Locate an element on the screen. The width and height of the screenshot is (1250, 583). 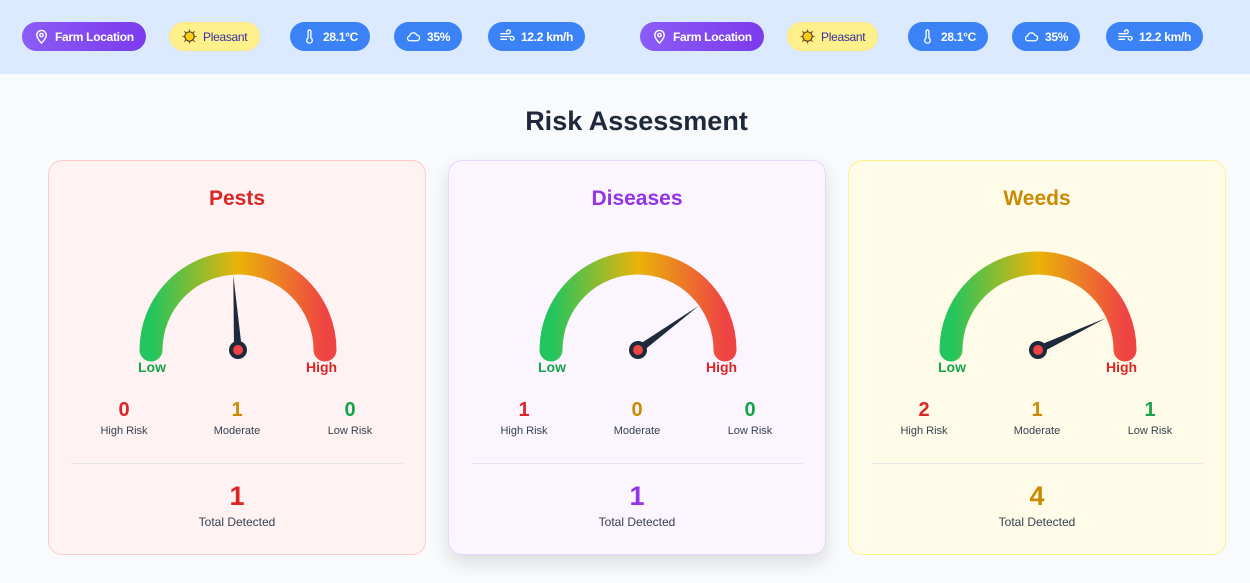
stat-high-risk: 0 High Risk is located at coordinates (124, 418).